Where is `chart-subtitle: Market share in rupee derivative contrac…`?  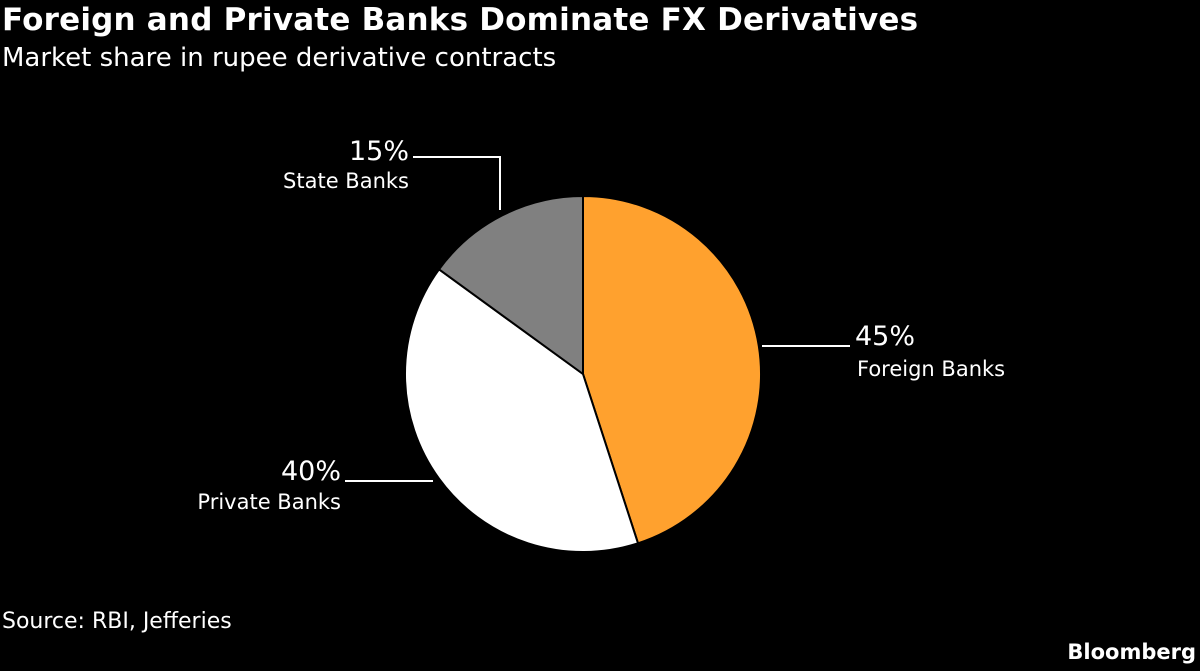 chart-subtitle: Market share in rupee derivative contrac… is located at coordinates (279, 58).